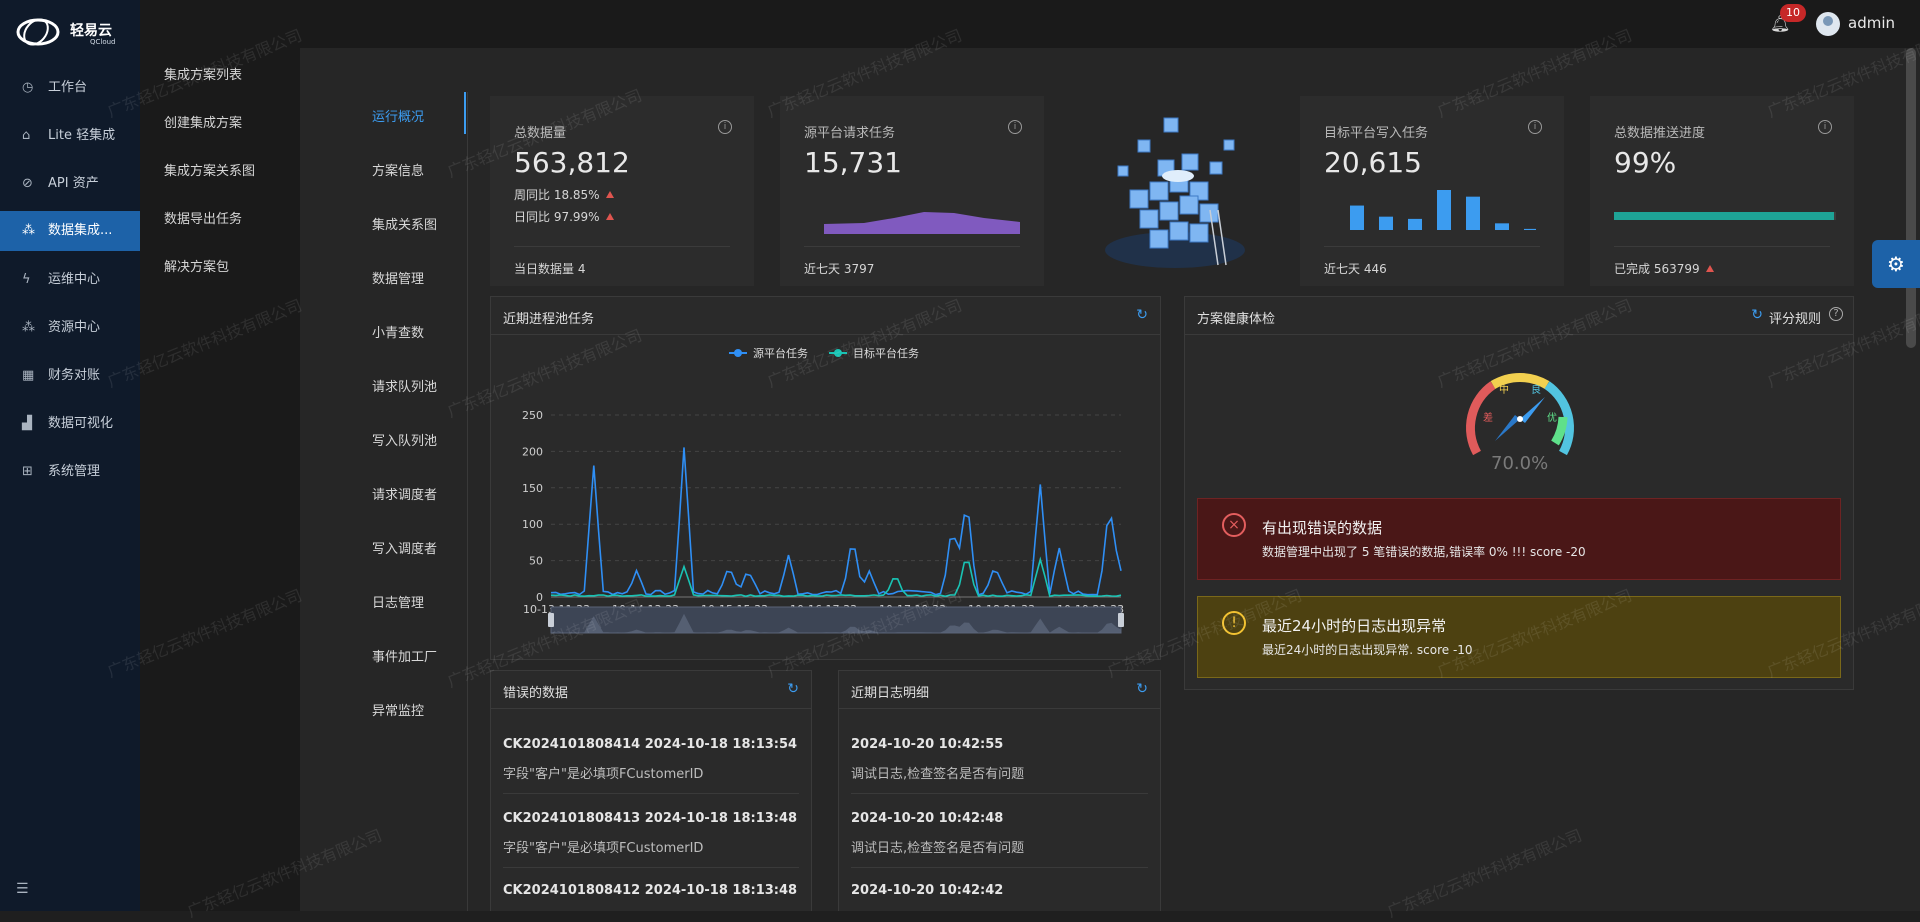 This screenshot has width=1920, height=922. What do you see at coordinates (398, 711) in the screenshot?
I see `tab-exception: 异常监控` at bounding box center [398, 711].